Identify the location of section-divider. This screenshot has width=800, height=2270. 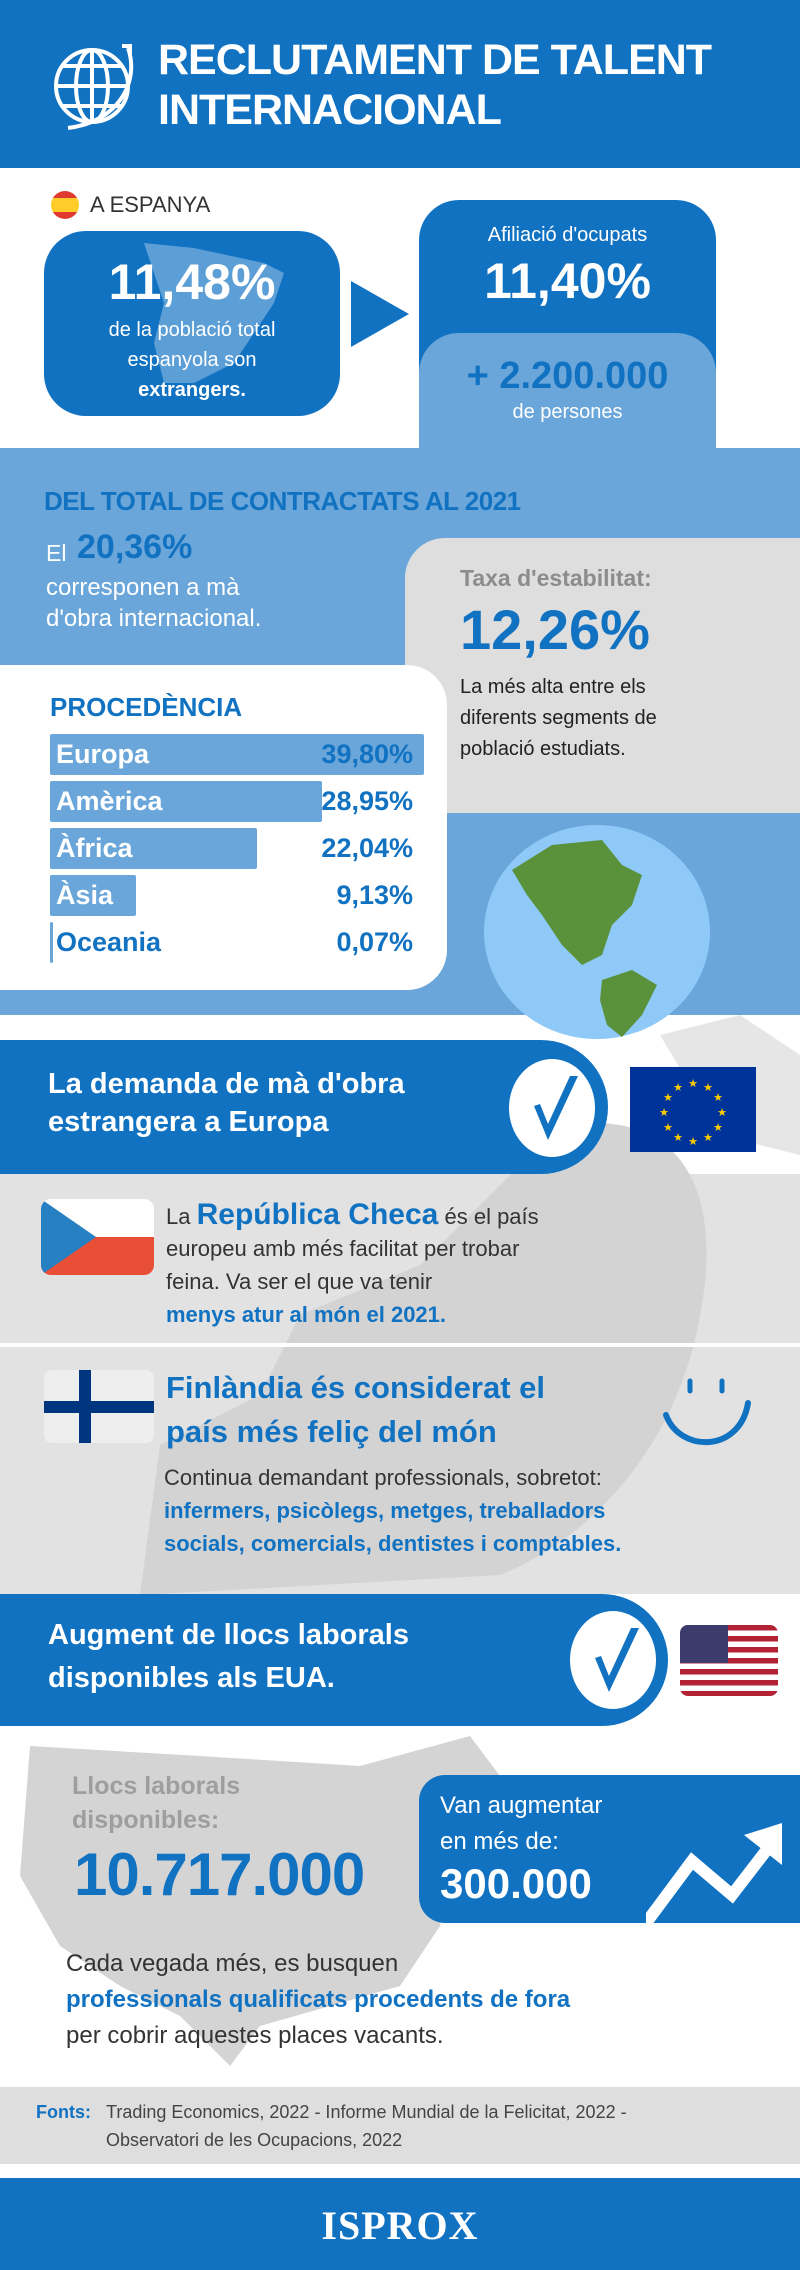
(400, 1345).